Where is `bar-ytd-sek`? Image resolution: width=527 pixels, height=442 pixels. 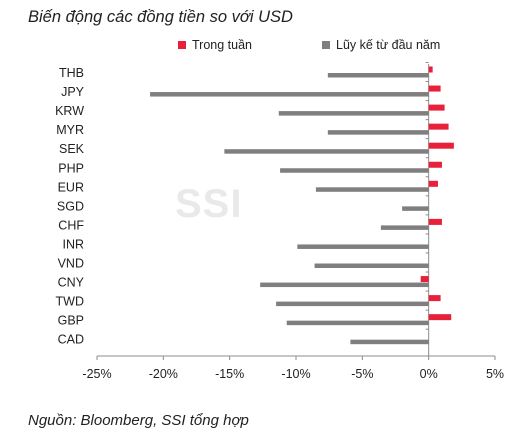 bar-ytd-sek is located at coordinates (326, 151).